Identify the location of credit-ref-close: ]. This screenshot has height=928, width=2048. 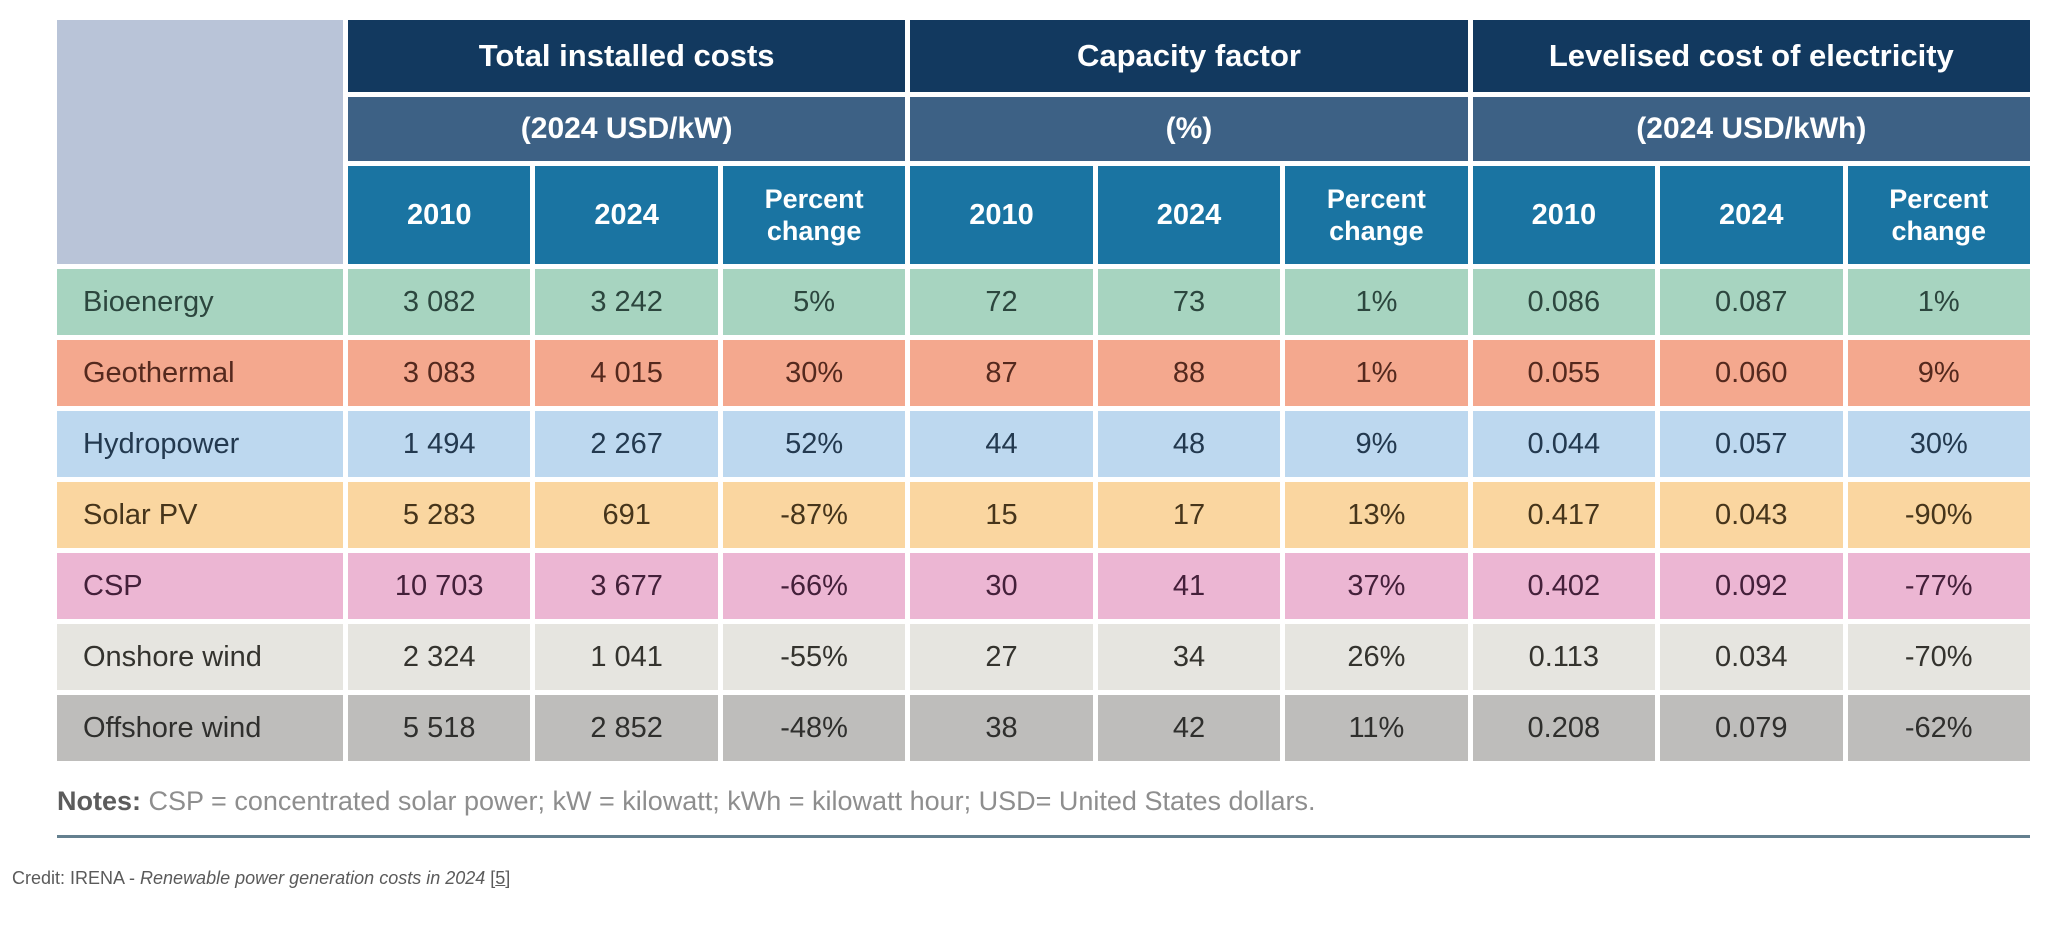
(508, 878).